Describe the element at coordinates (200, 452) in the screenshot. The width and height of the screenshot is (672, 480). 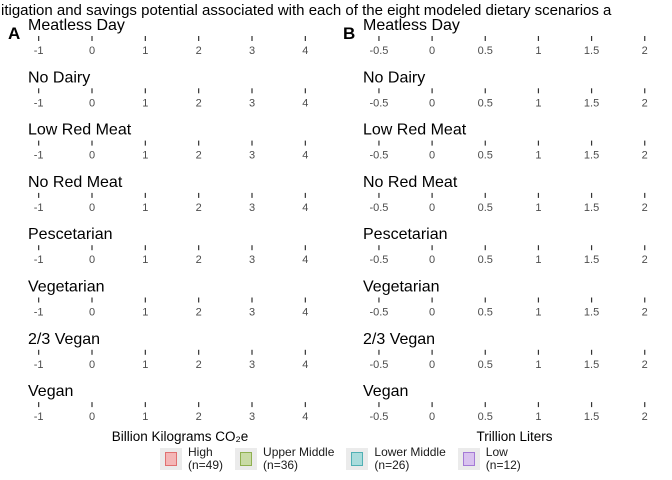
I see `legend-label: High` at that location.